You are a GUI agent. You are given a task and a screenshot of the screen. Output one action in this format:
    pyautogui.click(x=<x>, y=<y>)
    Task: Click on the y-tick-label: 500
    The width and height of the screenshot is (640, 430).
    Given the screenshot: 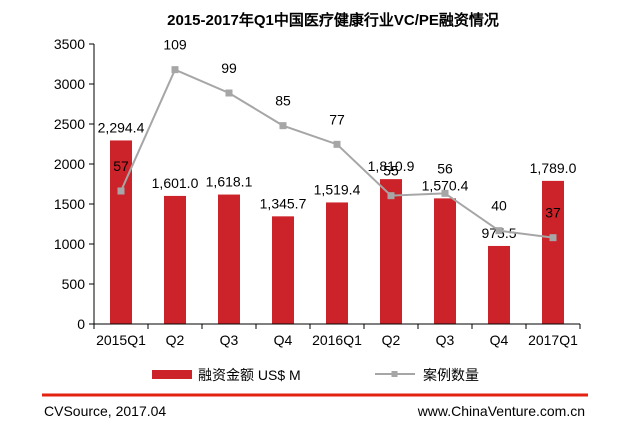 What is the action you would take?
    pyautogui.click(x=74, y=284)
    